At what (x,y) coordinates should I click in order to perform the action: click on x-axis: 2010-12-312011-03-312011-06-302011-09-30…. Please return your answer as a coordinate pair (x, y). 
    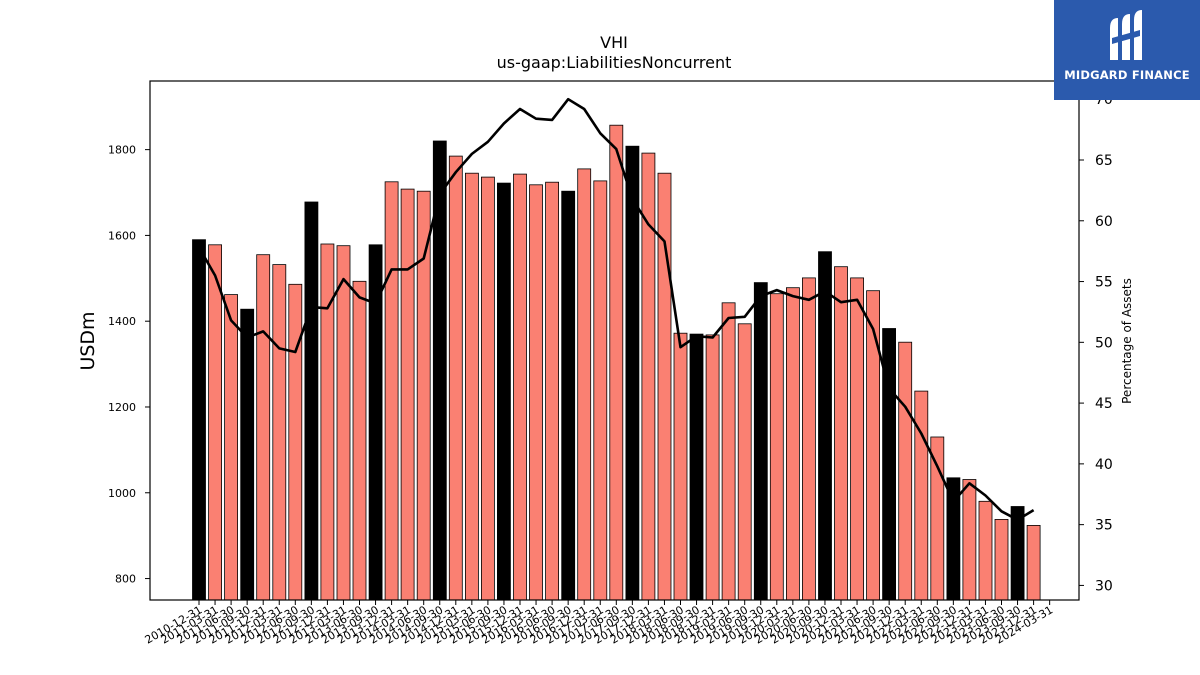
    Looking at the image, I should click on (599, 623).